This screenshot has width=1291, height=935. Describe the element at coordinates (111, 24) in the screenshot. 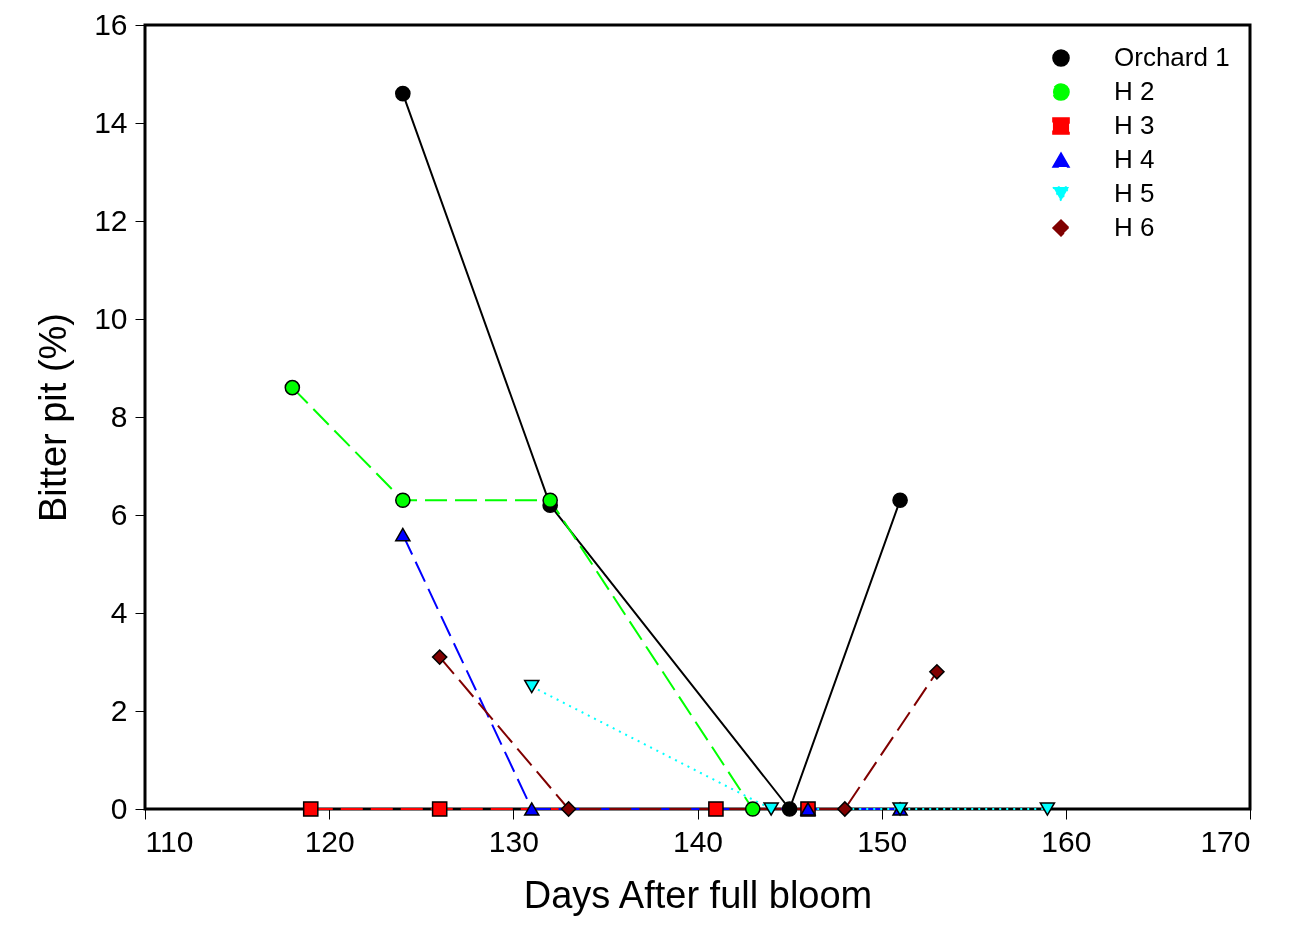

I see `y-tick-label: 16` at that location.